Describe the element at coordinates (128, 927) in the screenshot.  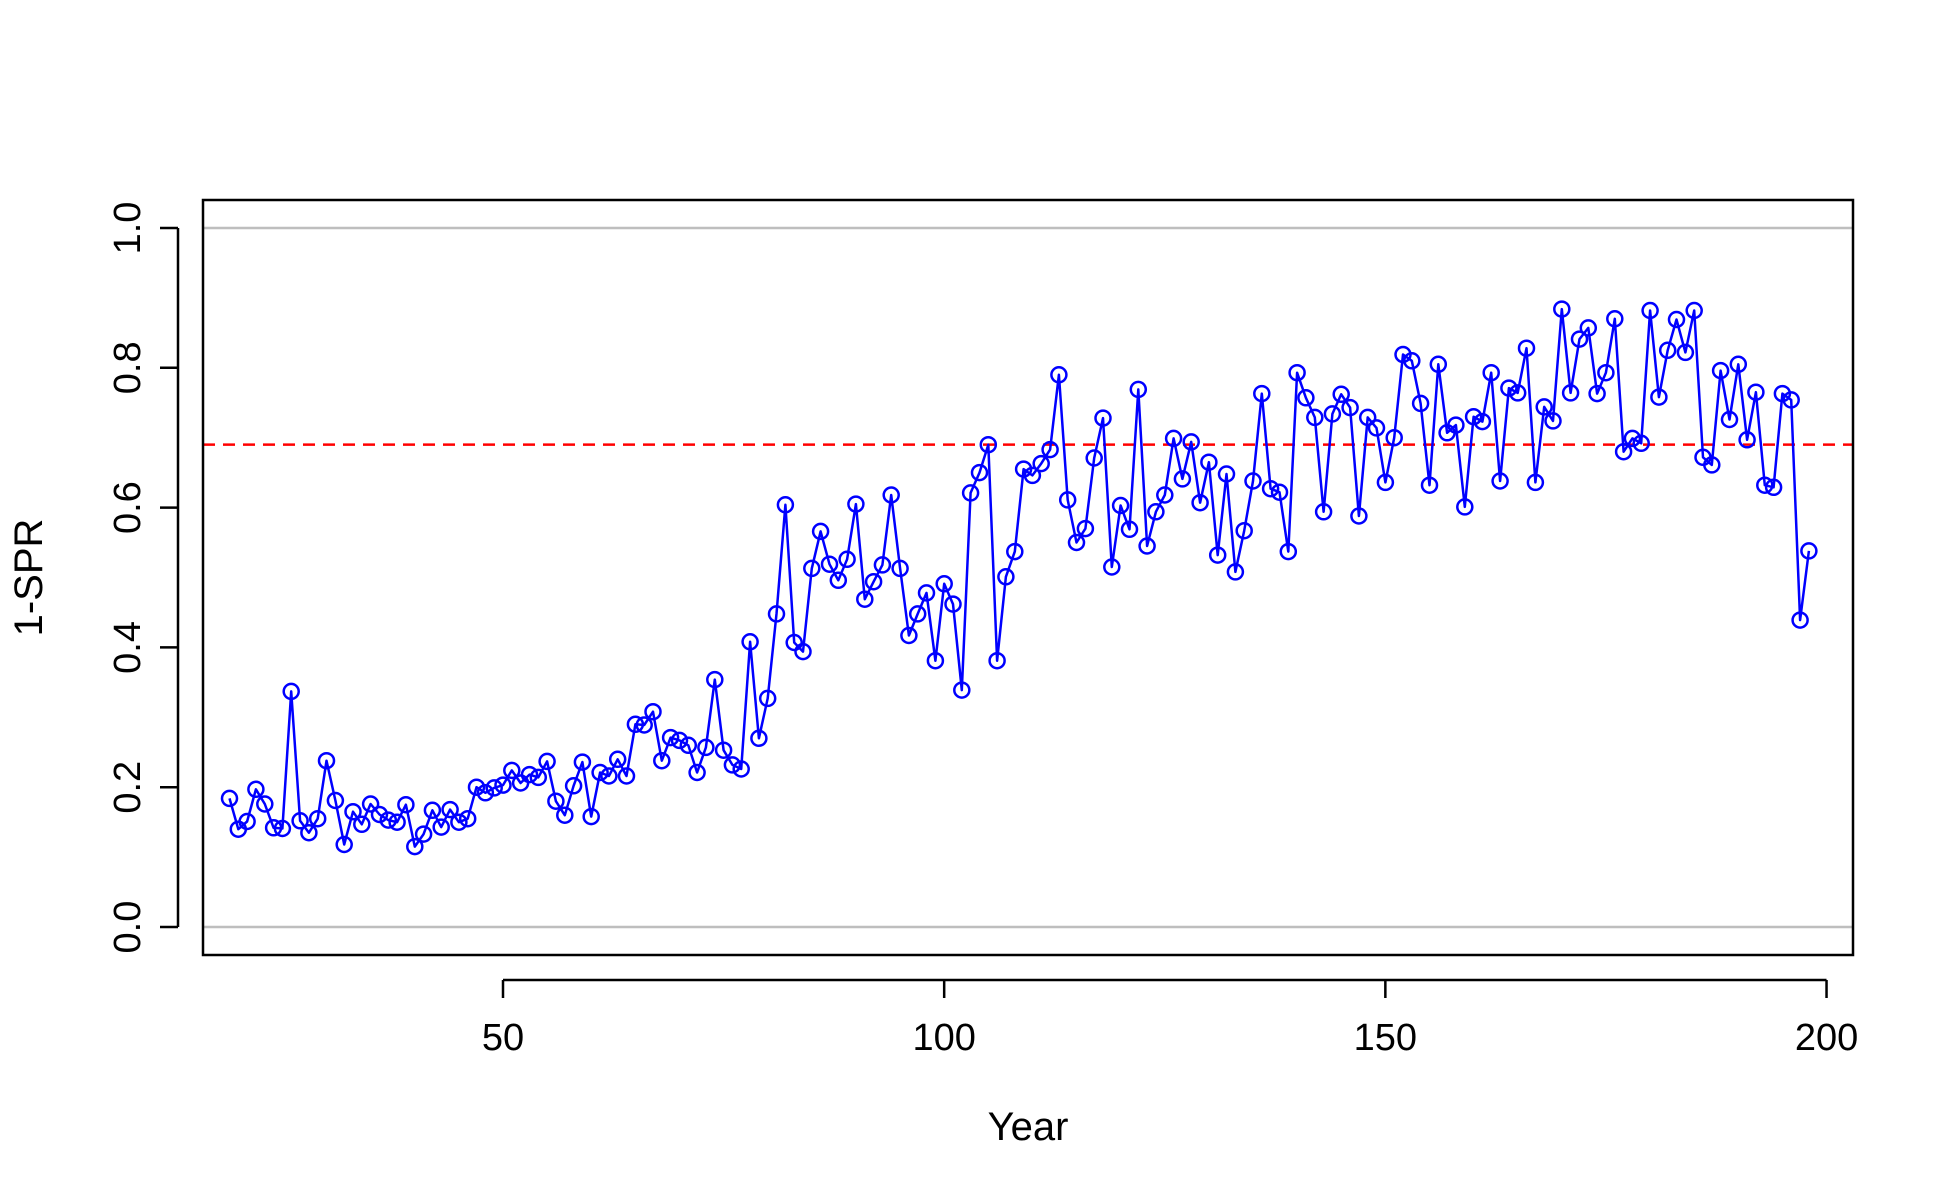
I see `y-tick-label: 0.0` at that location.